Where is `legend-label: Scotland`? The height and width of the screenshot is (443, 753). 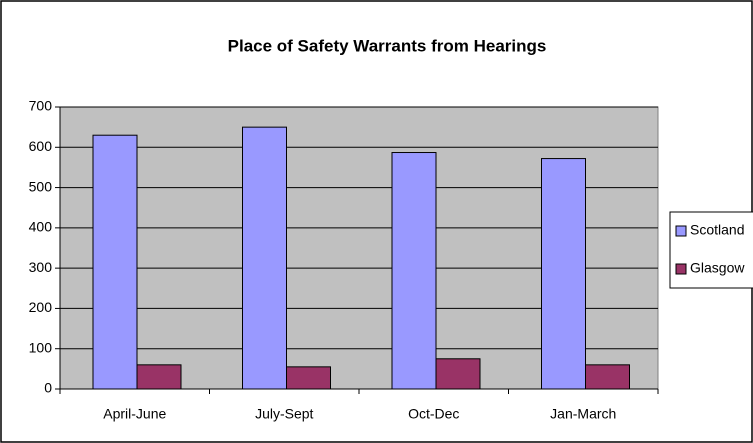
legend-label: Scotland is located at coordinates (717, 230).